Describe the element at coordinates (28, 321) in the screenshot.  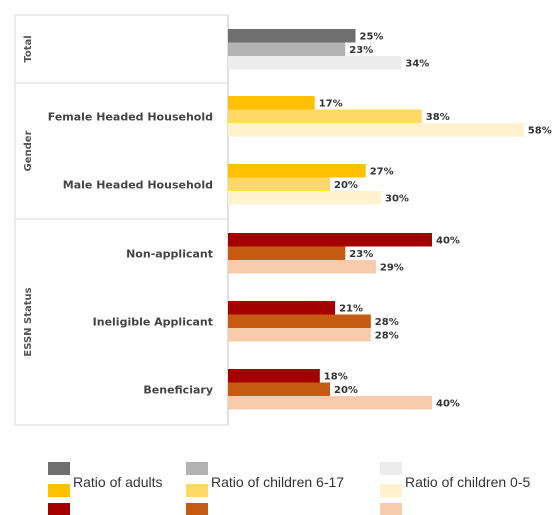
I see `group-label: ESSN Status` at that location.